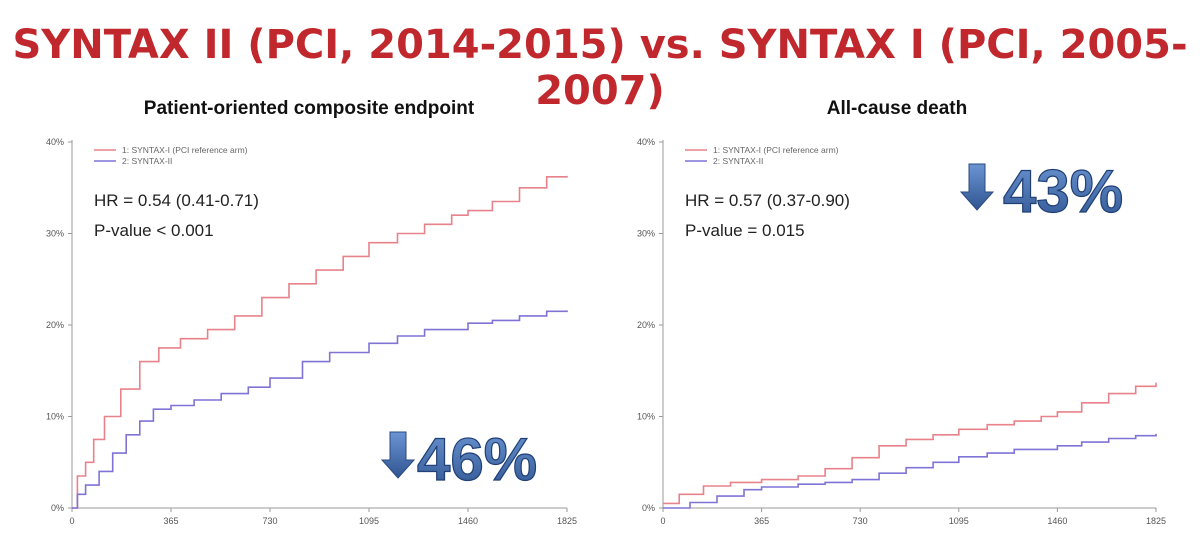 The height and width of the screenshot is (560, 1200). Describe the element at coordinates (154, 230) in the screenshot. I see `stat-text: P-value < 0.001` at that location.